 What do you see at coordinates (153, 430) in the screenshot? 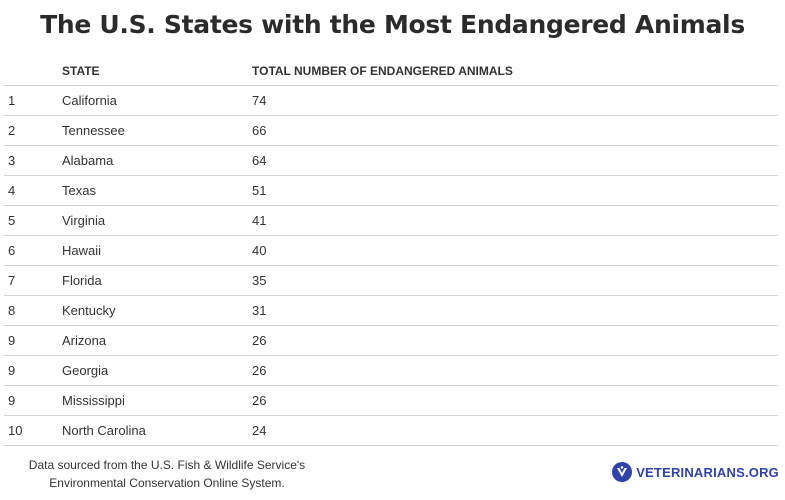
I see `cell-state: North Carolina` at bounding box center [153, 430].